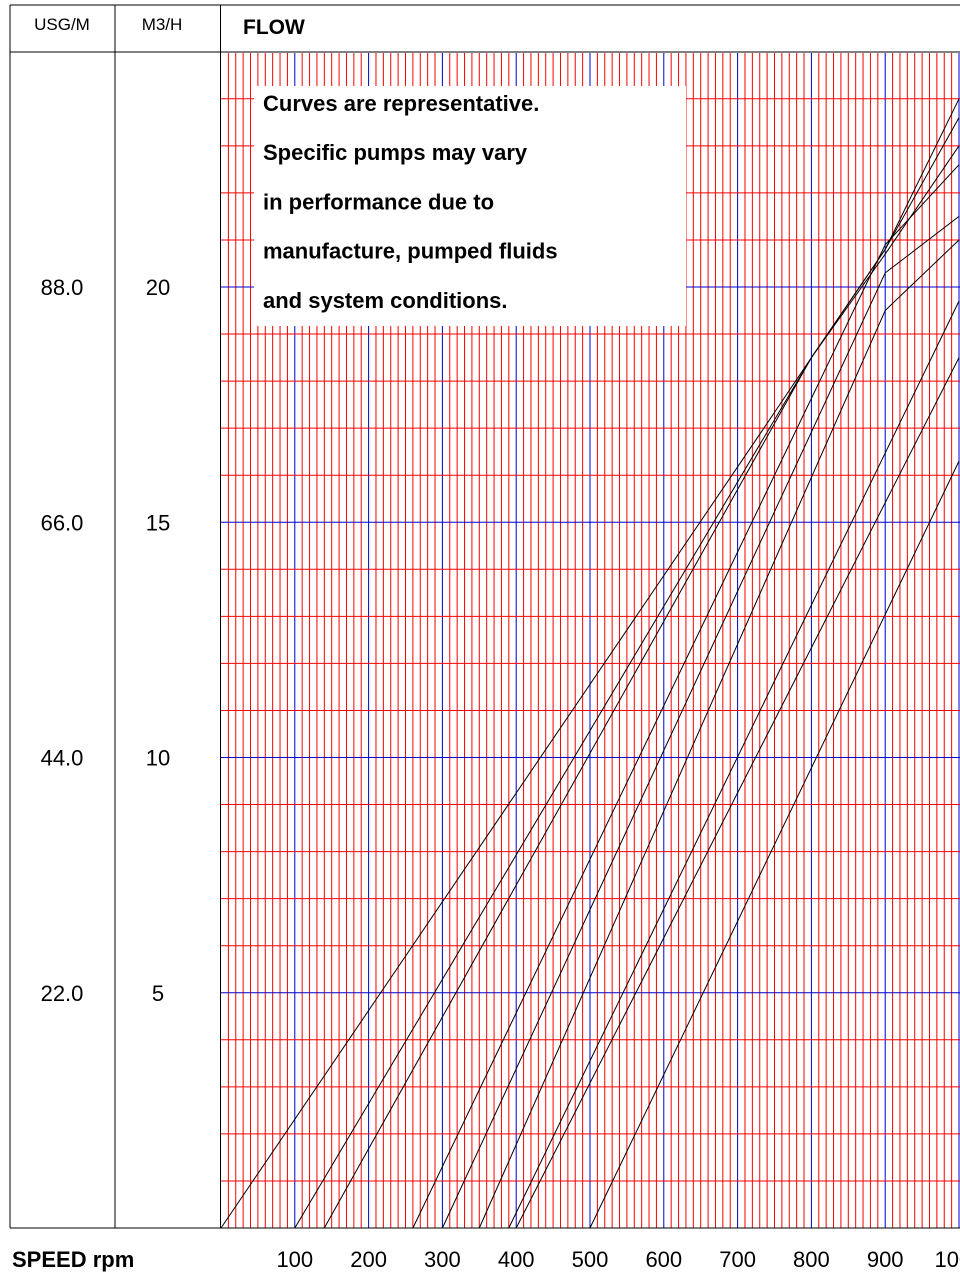 The image size is (960, 1278). Describe the element at coordinates (378, 201) in the screenshot. I see `note-line: in performance due to` at that location.